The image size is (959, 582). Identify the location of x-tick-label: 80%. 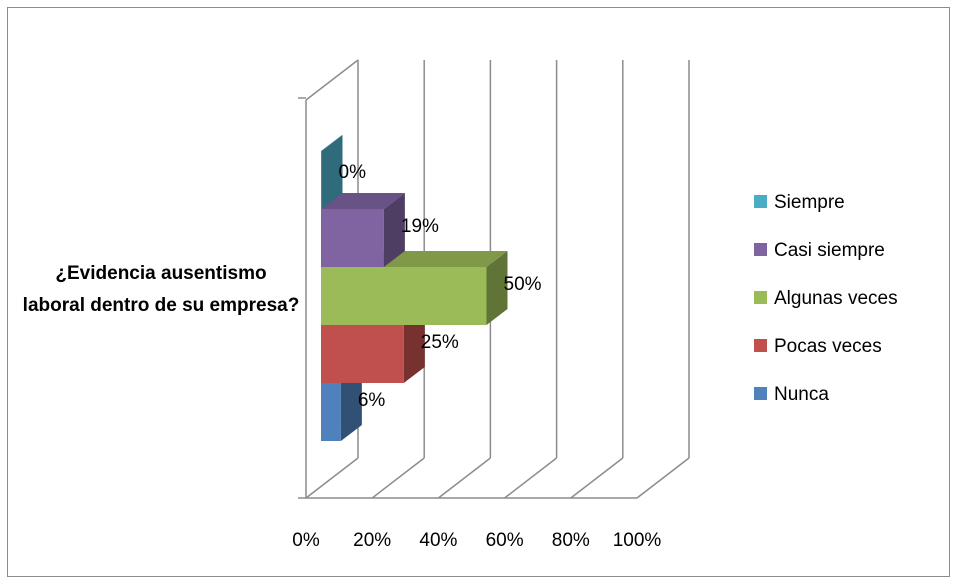
(571, 540).